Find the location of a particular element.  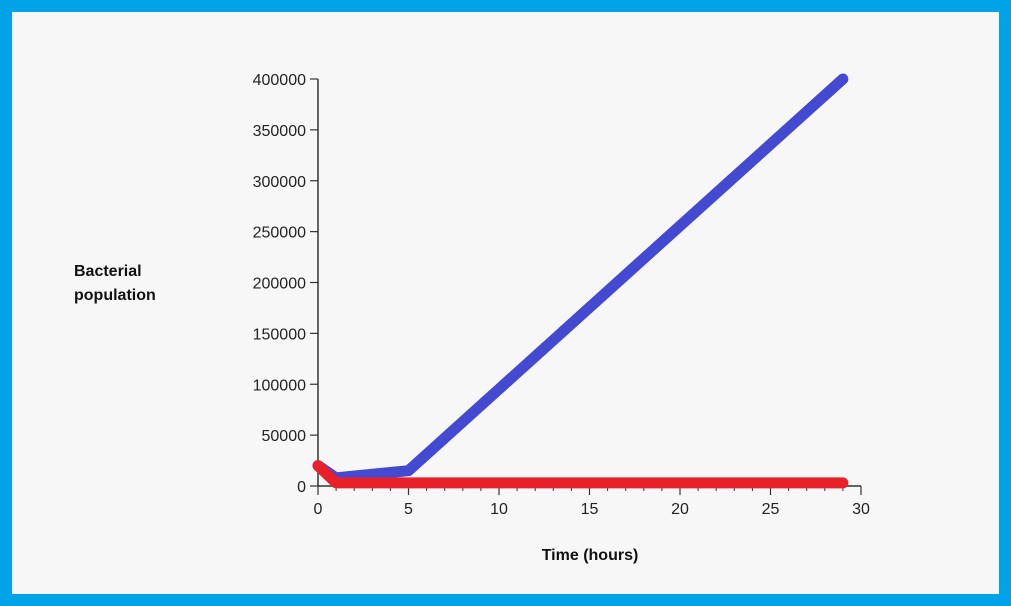

y-axis-label-line-2: population is located at coordinates (115, 295).